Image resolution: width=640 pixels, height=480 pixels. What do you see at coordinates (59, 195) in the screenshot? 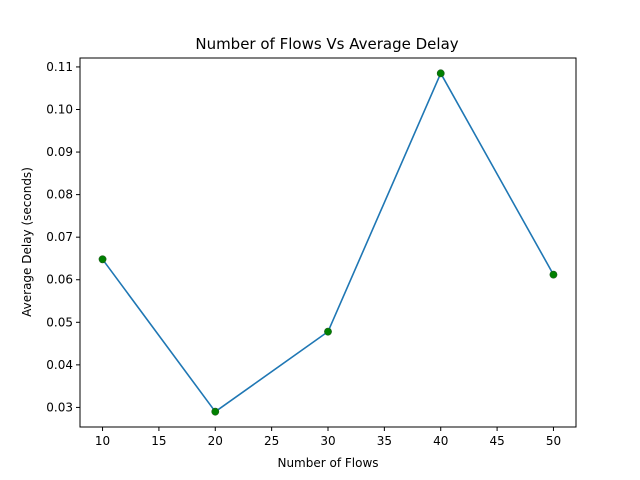
I see `y-tick-label: 0.08` at bounding box center [59, 195].